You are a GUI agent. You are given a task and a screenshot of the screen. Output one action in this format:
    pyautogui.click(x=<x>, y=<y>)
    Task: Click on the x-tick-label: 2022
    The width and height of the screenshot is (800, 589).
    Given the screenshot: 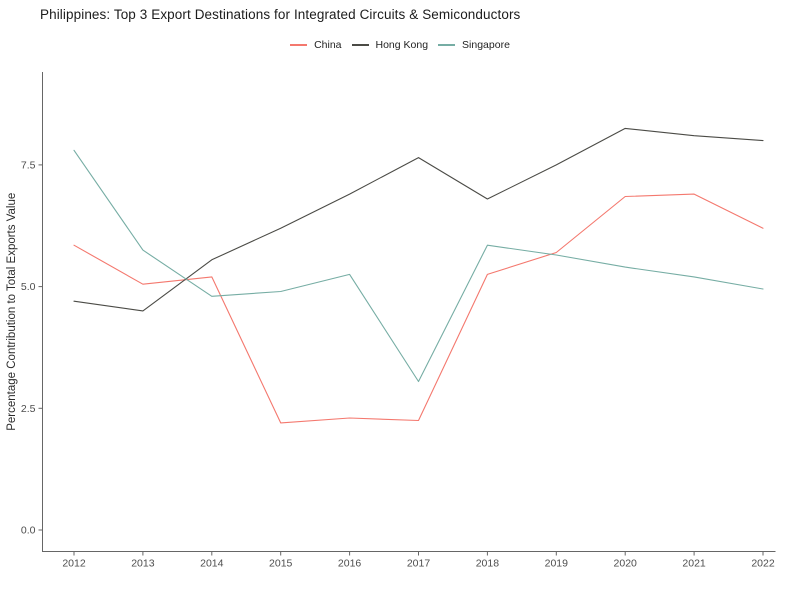 What is the action you would take?
    pyautogui.click(x=763, y=564)
    